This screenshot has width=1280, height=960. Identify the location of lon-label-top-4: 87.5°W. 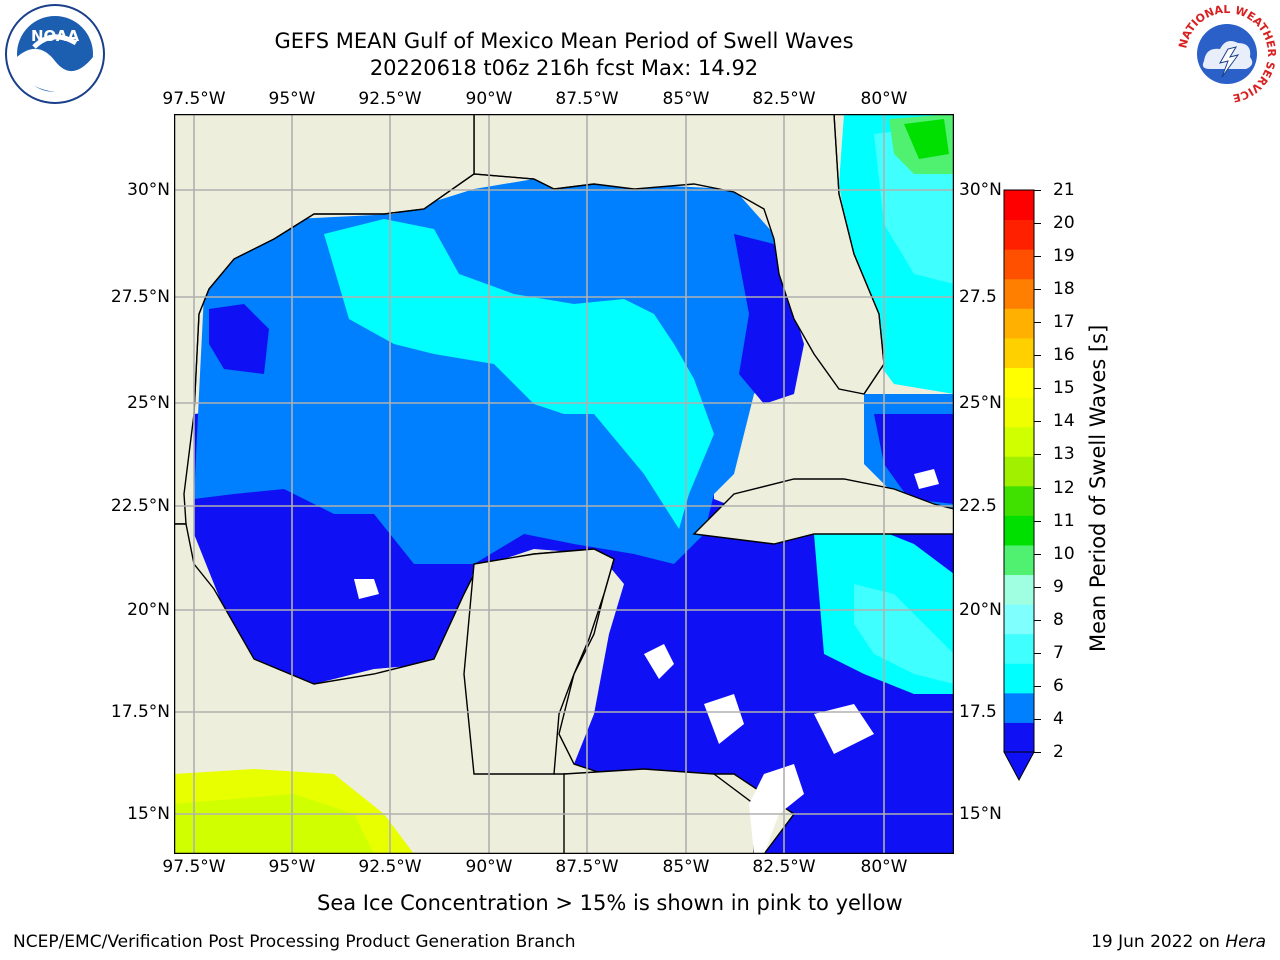
(587, 99).